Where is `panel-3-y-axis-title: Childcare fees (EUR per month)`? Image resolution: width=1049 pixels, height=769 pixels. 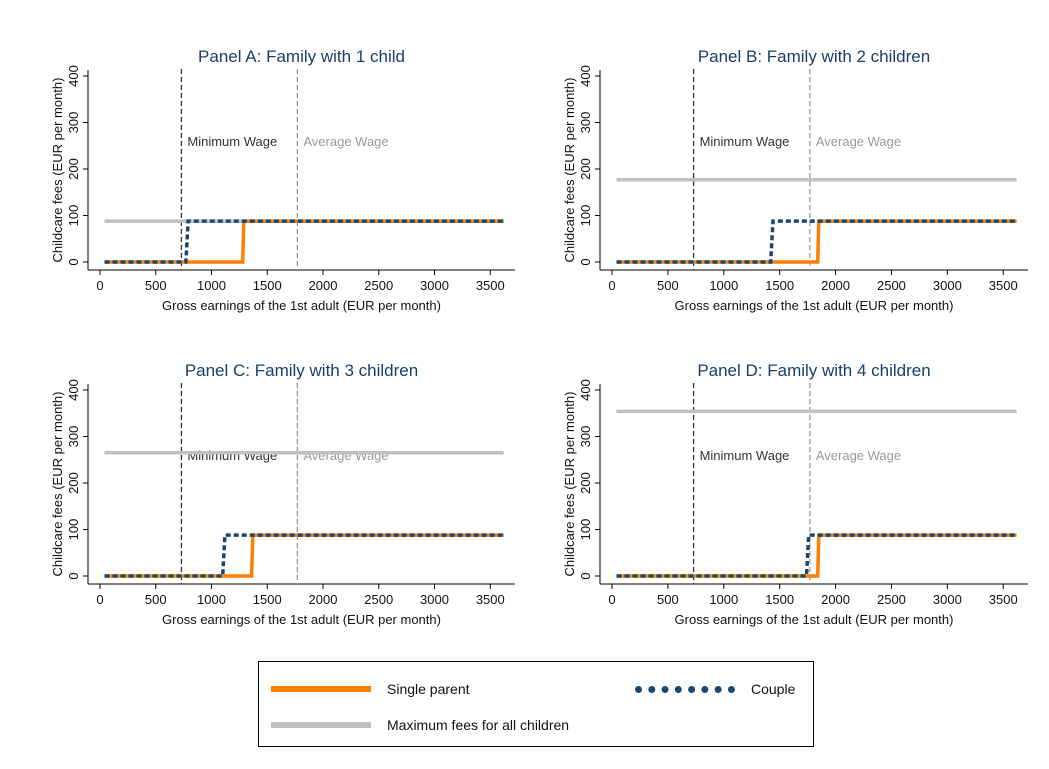
panel-3-y-axis-title: Childcare fees (EUR per month) is located at coordinates (57, 484).